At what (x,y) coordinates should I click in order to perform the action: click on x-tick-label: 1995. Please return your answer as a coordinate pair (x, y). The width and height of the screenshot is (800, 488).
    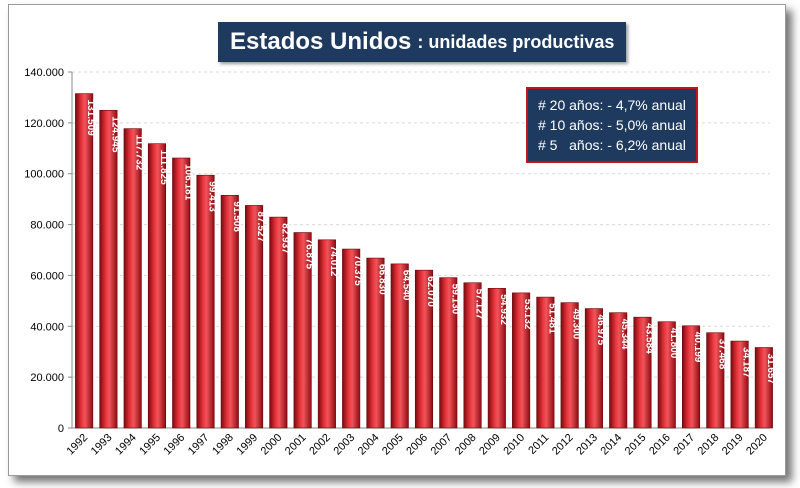
    Looking at the image, I should click on (150, 445).